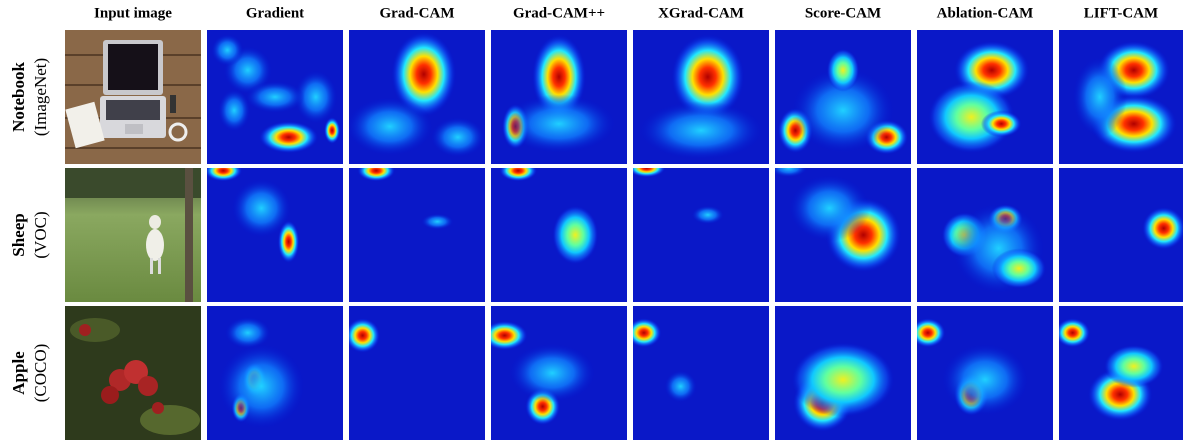 This screenshot has height=442, width=1183. I want to click on column-header: LIFT-CAM, so click(1121, 13).